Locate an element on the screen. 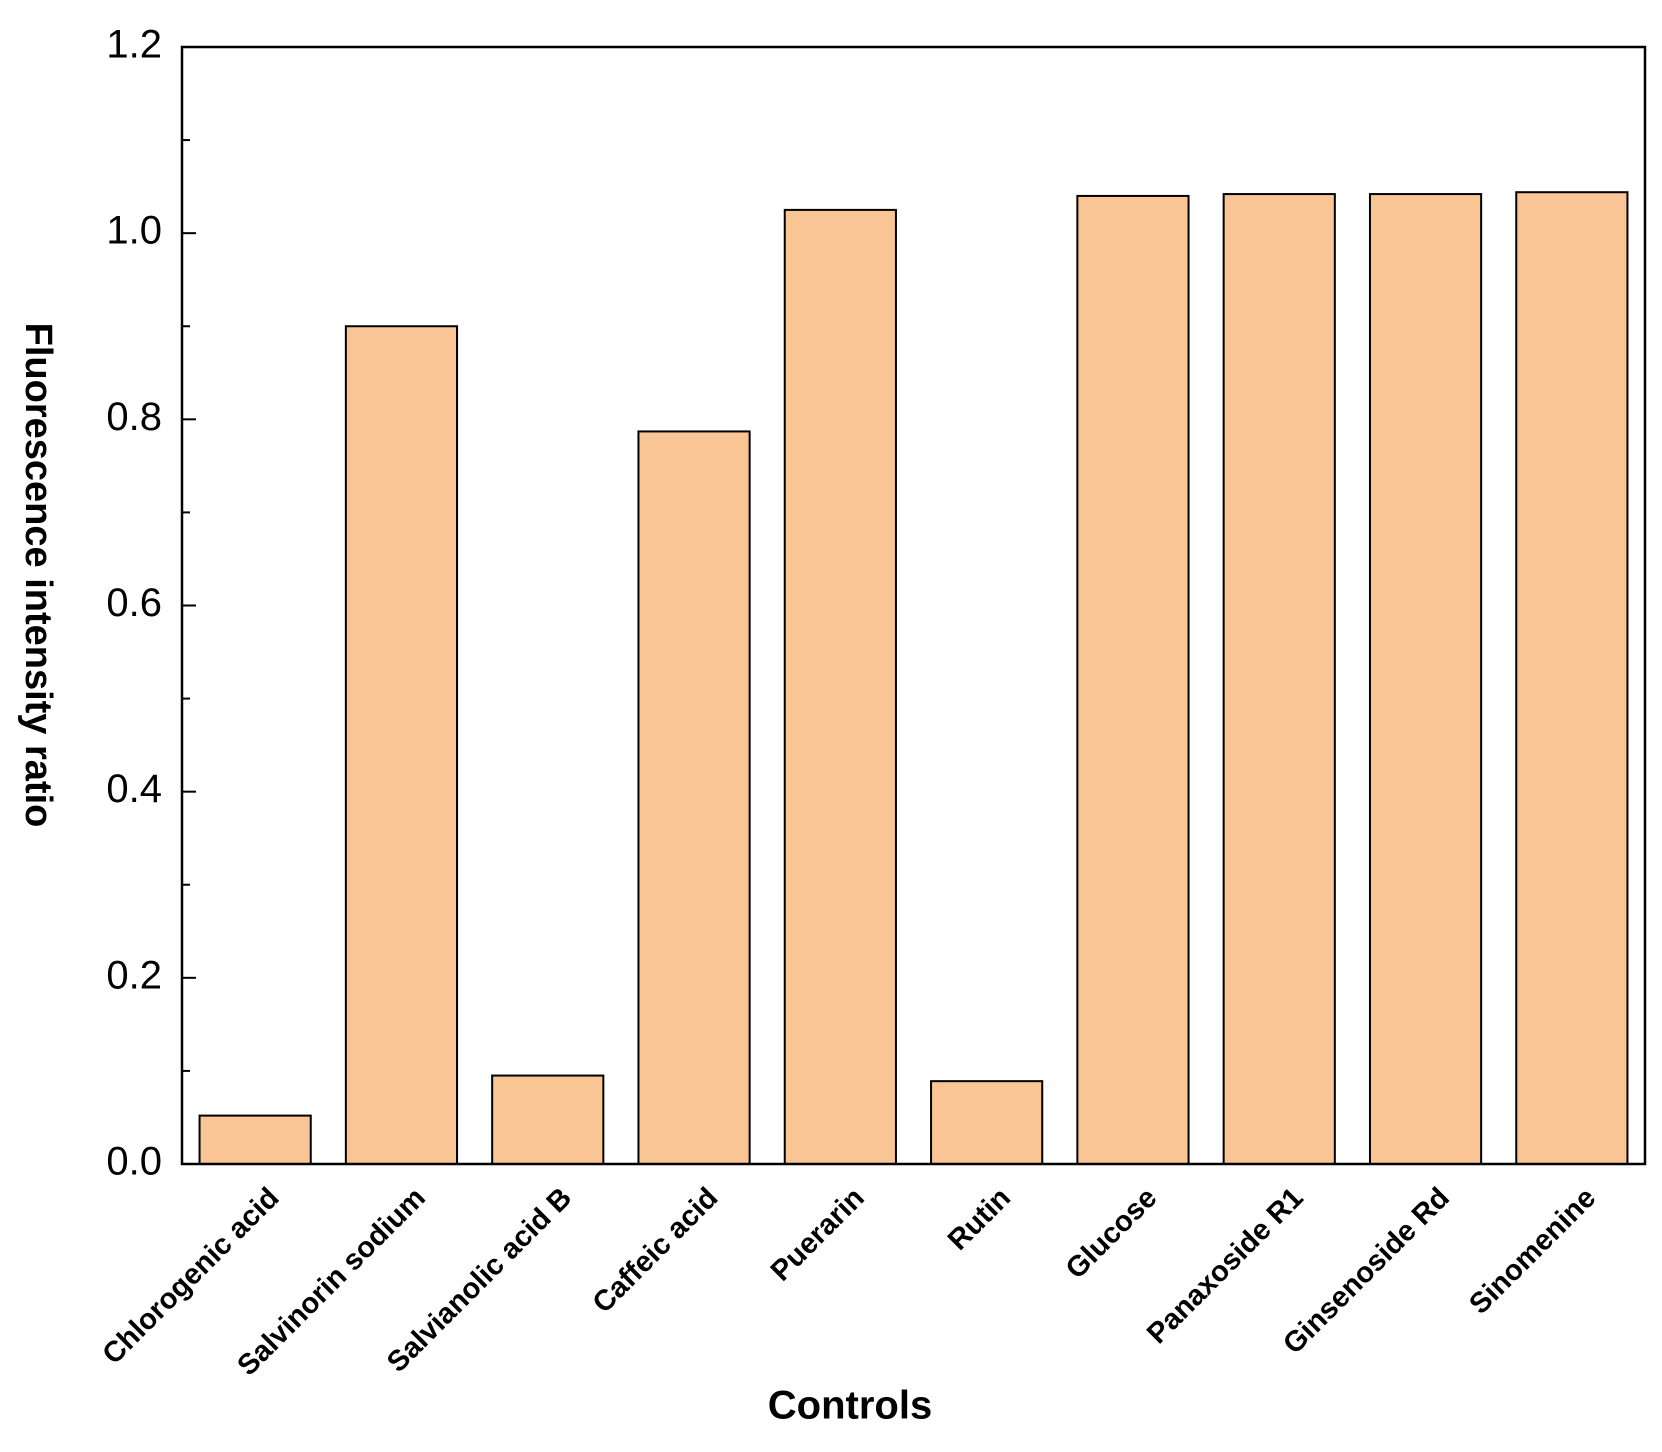 The image size is (1662, 1452). x-tick-label: Glucose is located at coordinates (1112, 1234).